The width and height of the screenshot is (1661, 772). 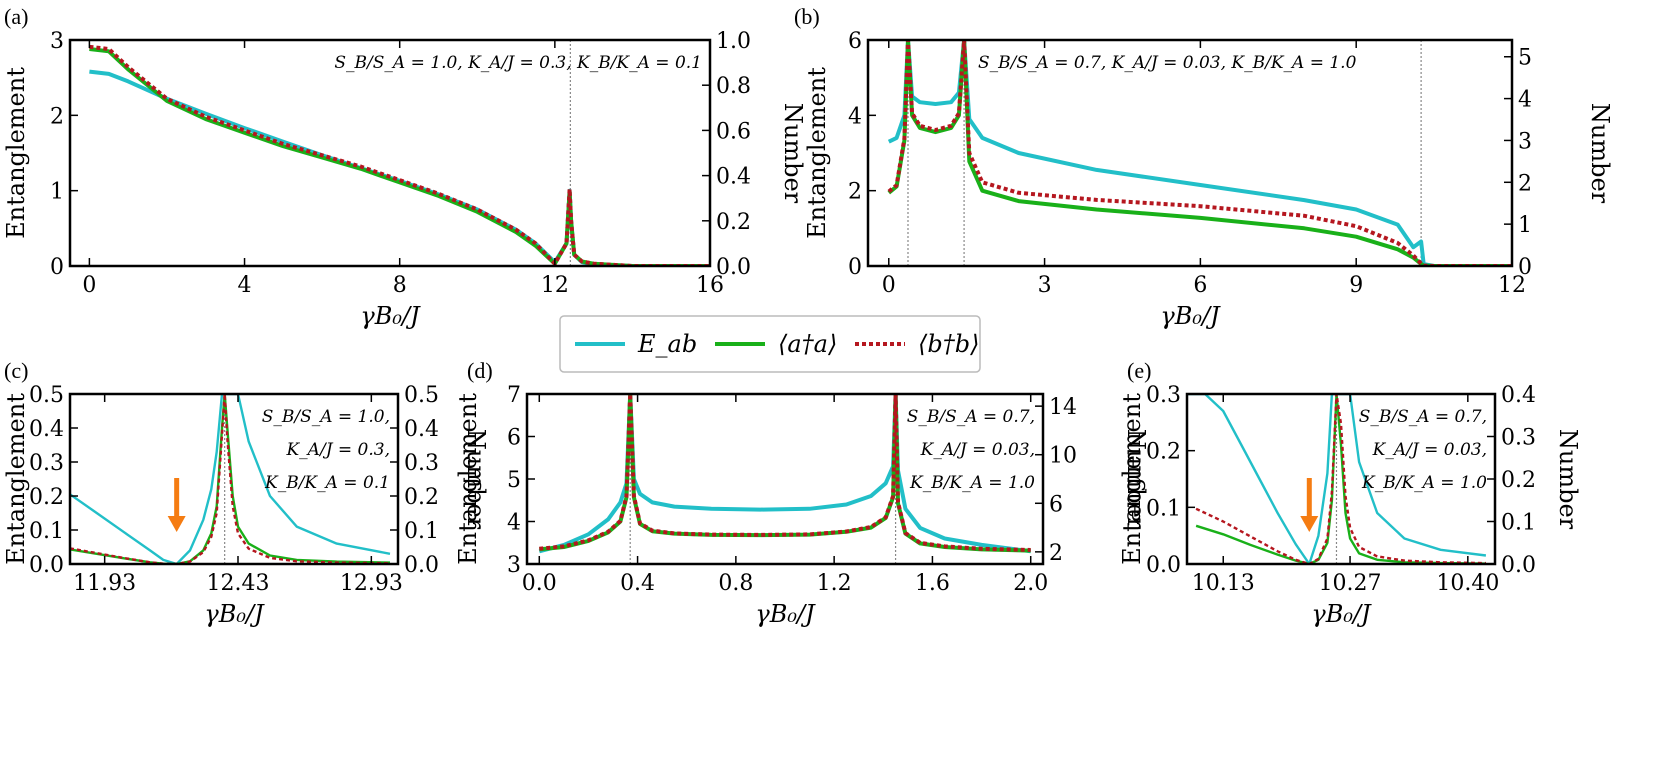 What do you see at coordinates (104, 583) in the screenshot?
I see `xtick-label-c-0: 11.93` at bounding box center [104, 583].